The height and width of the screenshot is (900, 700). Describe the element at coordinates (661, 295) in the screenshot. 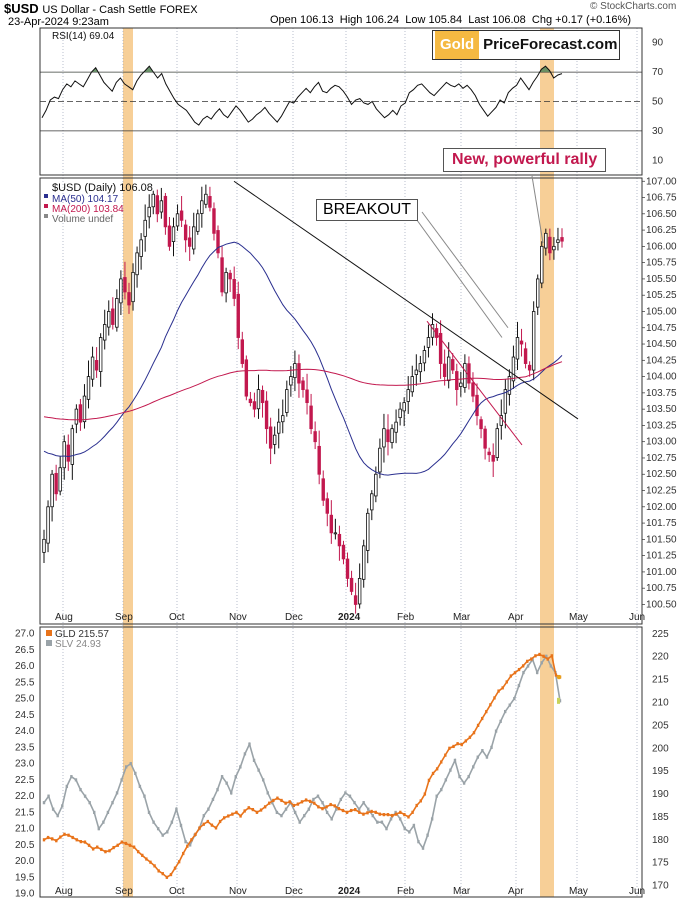

I see `price-tick-105.25: 105.25` at that location.